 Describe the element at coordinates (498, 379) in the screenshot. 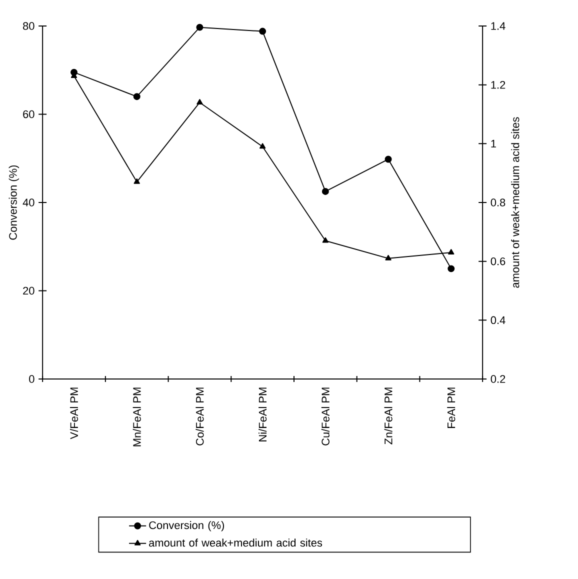

I see `y2-tick-label: 0.2` at that location.